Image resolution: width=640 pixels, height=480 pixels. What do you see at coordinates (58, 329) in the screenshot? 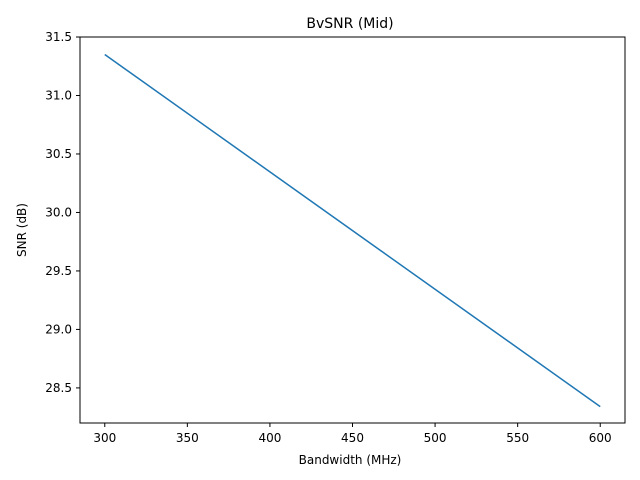
I see `y-tick-label: 29.0` at bounding box center [58, 329].